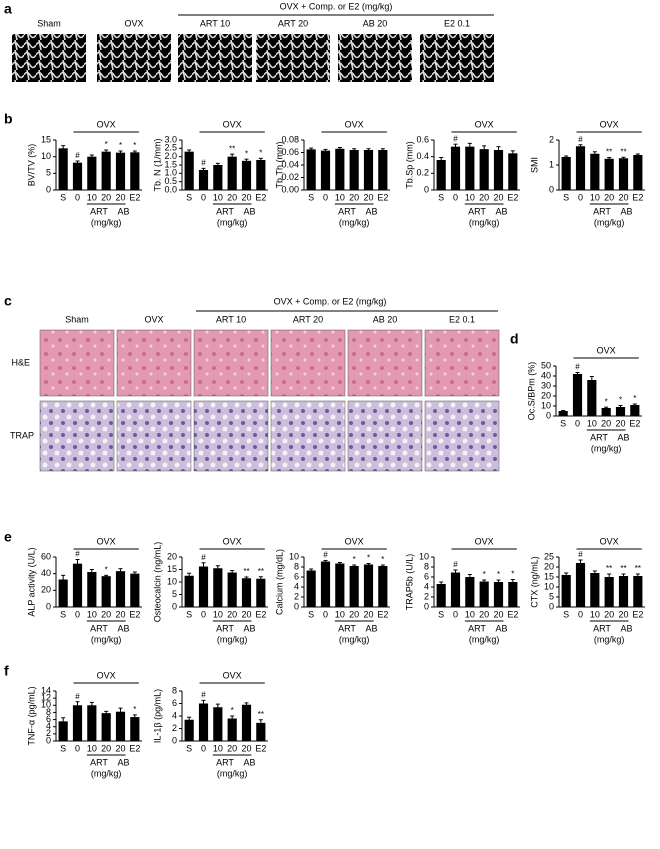 Image resolution: width=660 pixels, height=849 pixels. What do you see at coordinates (31, 165) in the screenshot?
I see `y-axis-label: BV/TV (%)` at bounding box center [31, 165].